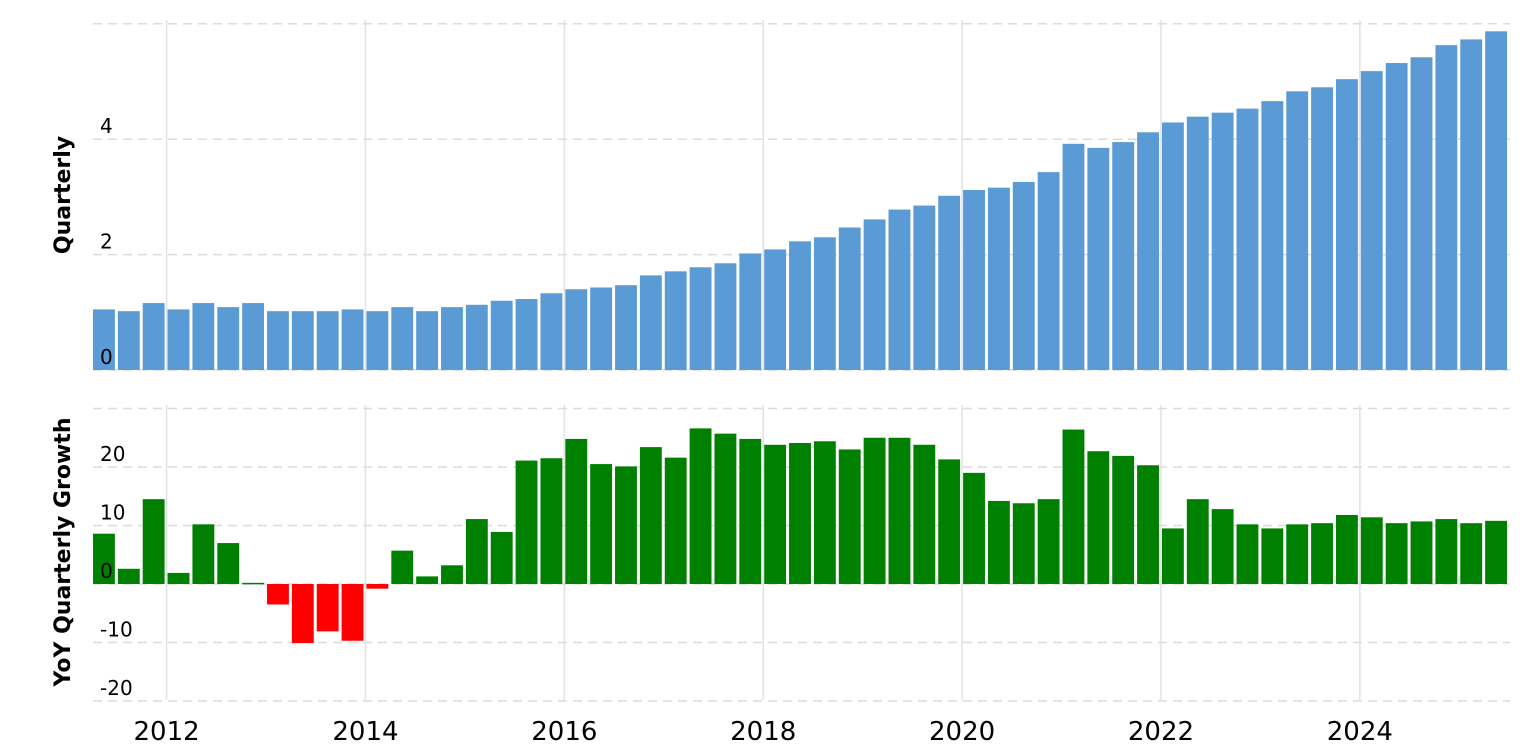 The height and width of the screenshot is (752, 1540). Describe the element at coordinates (106, 357) in the screenshot. I see `top-y-tick-label: 0` at that location.